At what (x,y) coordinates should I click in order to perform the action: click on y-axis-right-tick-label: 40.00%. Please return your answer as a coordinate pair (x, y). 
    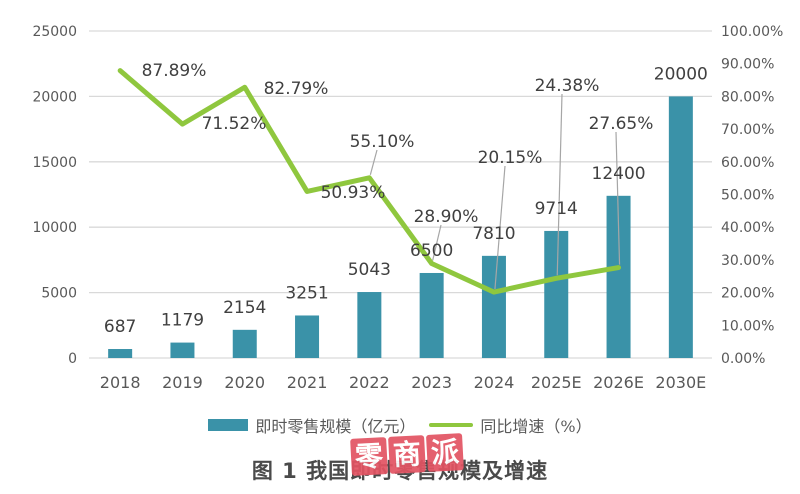
    Looking at the image, I should click on (747, 228).